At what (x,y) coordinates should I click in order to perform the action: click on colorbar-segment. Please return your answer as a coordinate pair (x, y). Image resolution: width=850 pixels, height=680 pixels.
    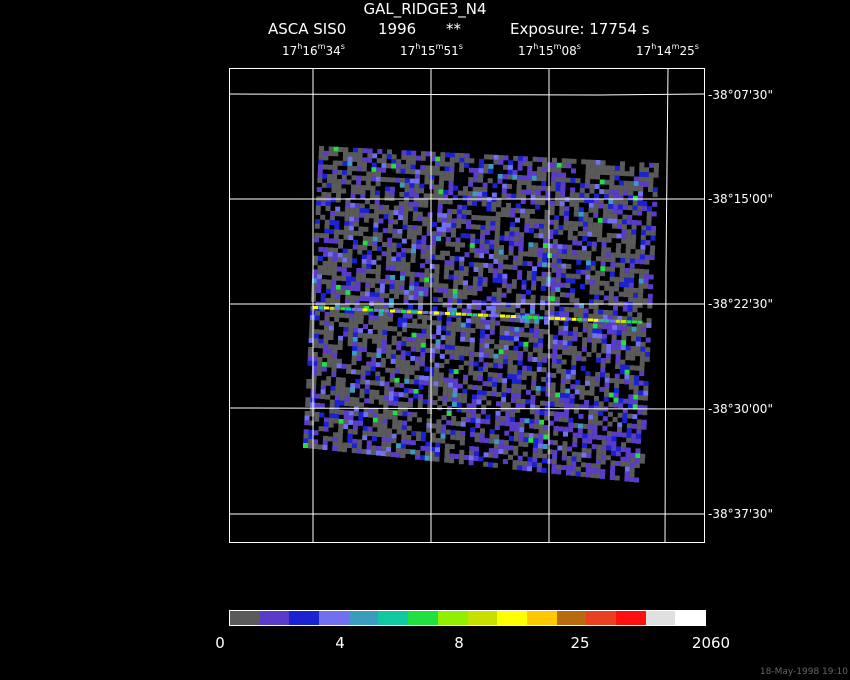
    Looking at the image, I should click on (393, 618).